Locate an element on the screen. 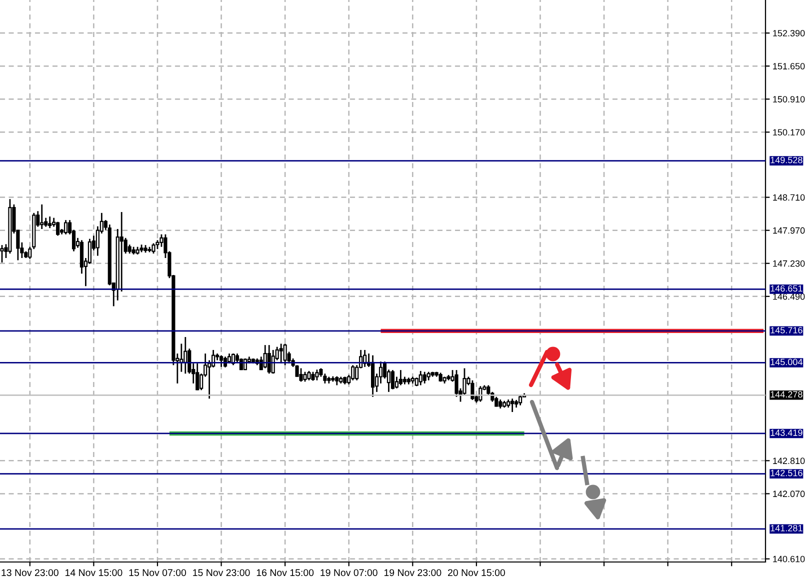  x-tick-label: 14 Nov 15:00 is located at coordinates (94, 572).